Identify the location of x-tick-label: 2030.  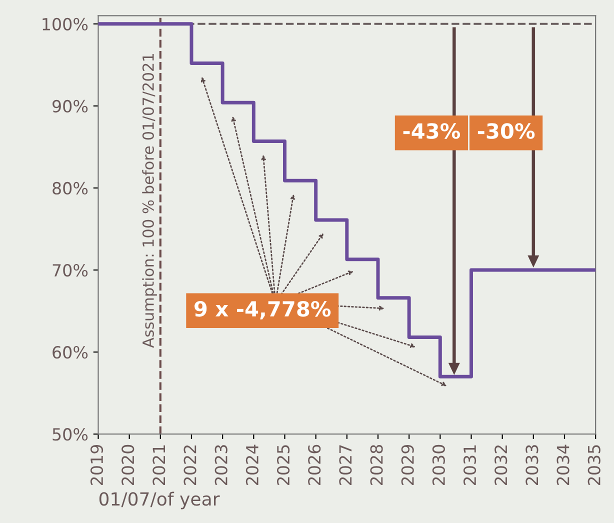
(438, 465).